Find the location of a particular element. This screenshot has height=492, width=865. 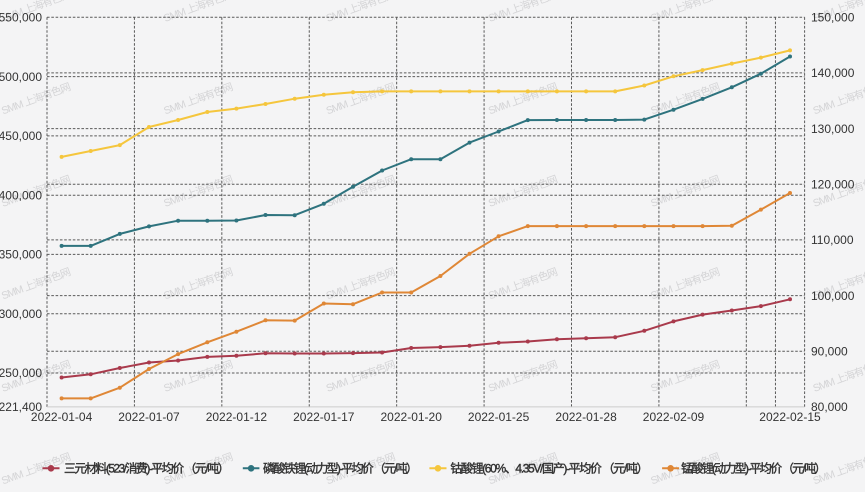

svg-text: 锰酸锂(动力型)-平均价 （元/吨） is located at coordinates (753, 468).